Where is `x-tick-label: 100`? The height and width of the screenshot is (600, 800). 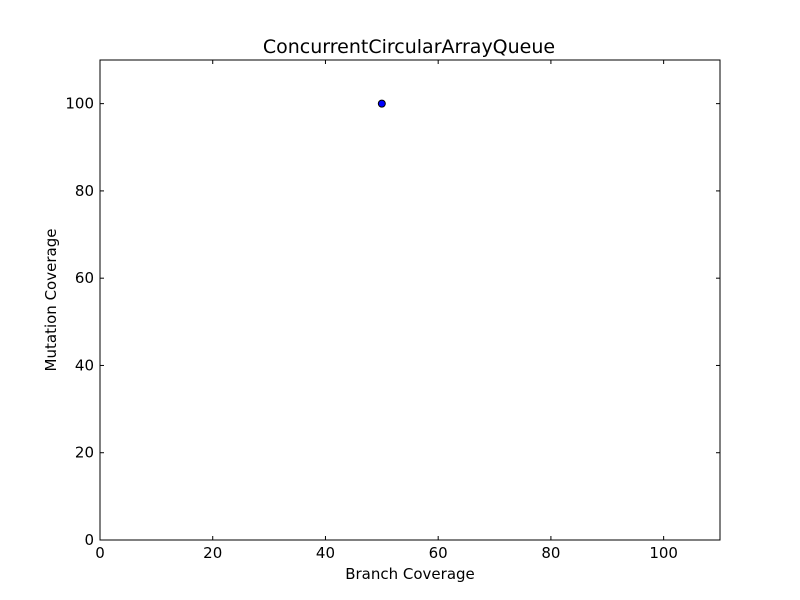
x-tick-label: 100 is located at coordinates (663, 553).